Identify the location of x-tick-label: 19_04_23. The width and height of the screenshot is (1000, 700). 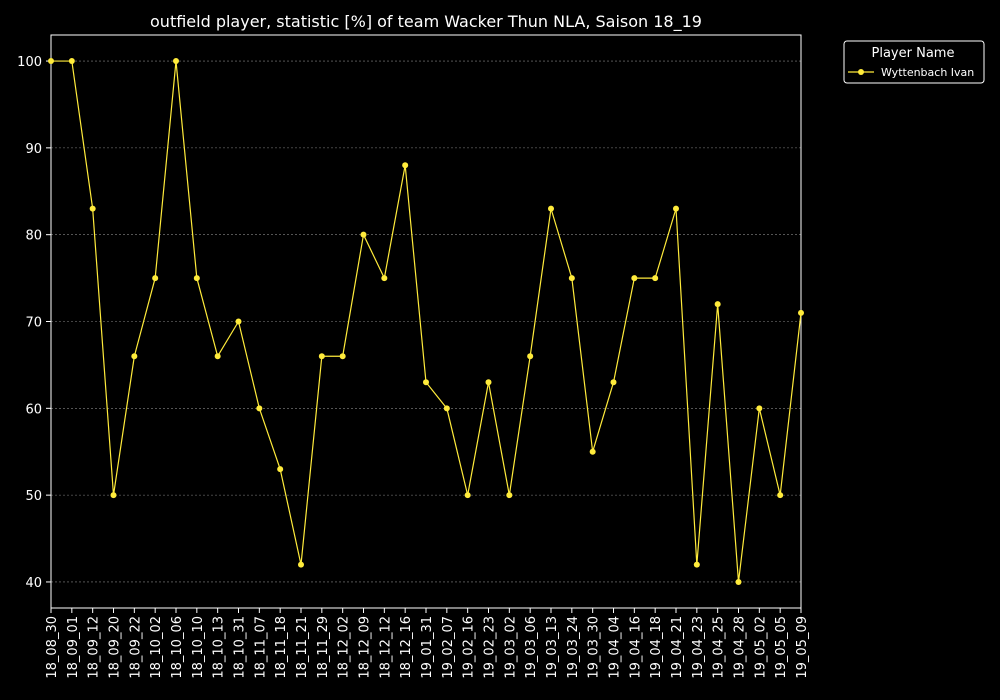
(698, 647).